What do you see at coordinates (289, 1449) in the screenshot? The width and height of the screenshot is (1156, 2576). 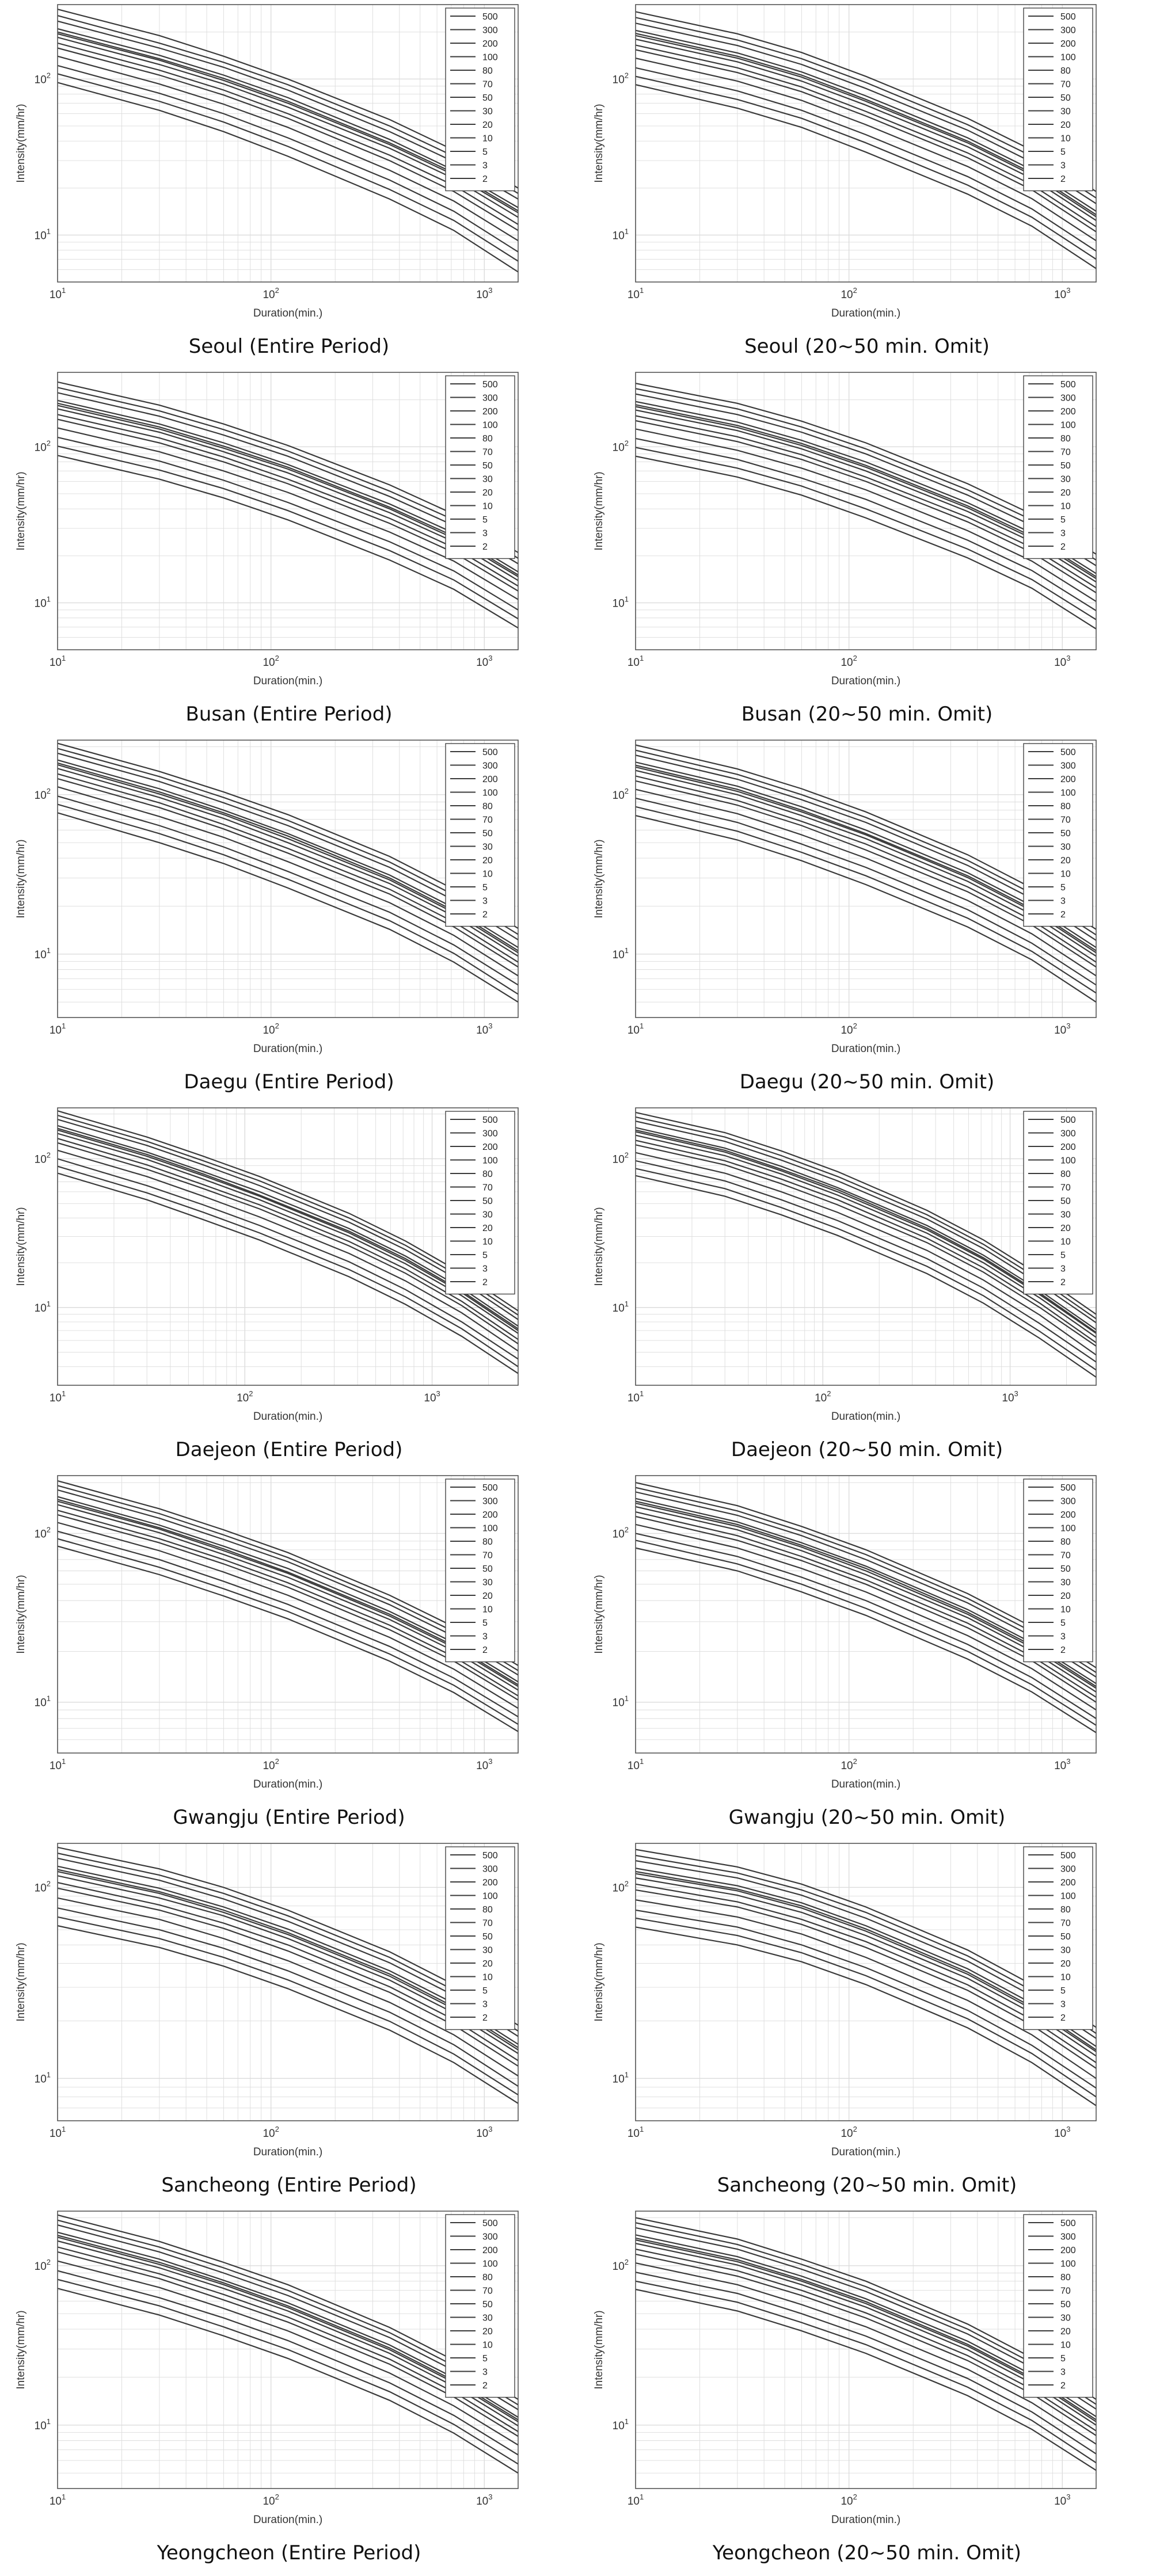 I see `chart-caption: Daejeon (Entire Period)` at bounding box center [289, 1449].